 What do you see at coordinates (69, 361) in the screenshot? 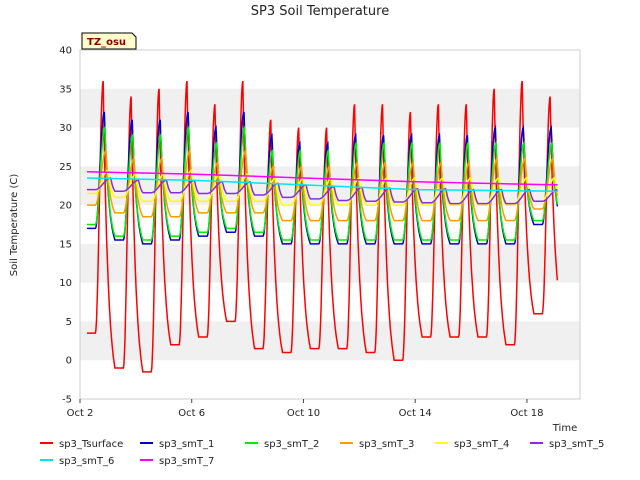
I see `y-tick-label: 0` at bounding box center [69, 361].